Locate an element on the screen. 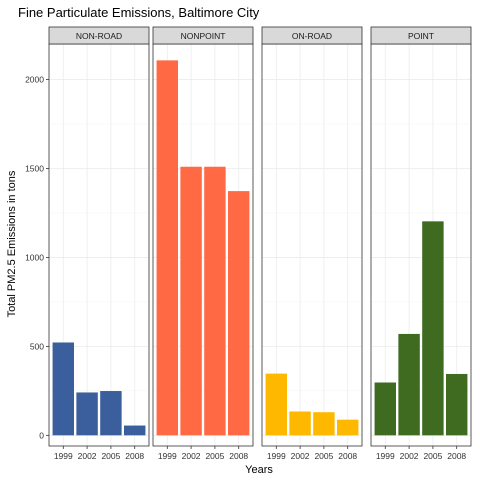 The height and width of the screenshot is (480, 480). bar-on-road-2002 is located at coordinates (300, 423).